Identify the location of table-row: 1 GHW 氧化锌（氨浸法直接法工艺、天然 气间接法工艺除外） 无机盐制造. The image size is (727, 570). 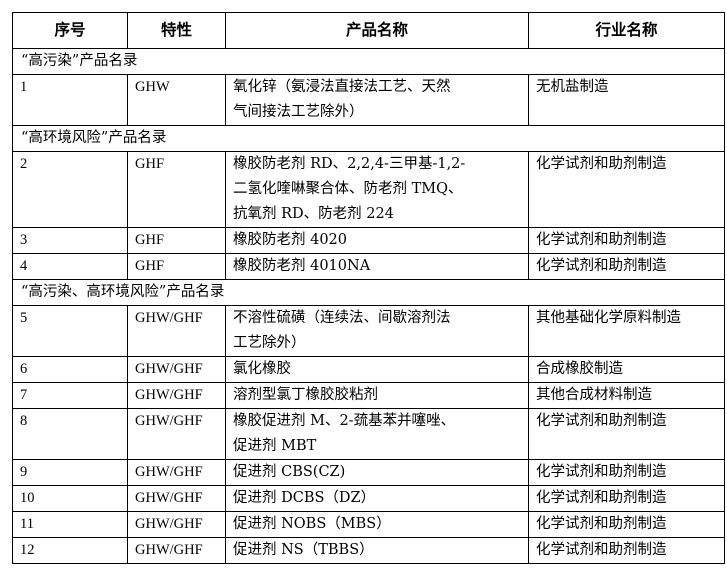
(368, 100).